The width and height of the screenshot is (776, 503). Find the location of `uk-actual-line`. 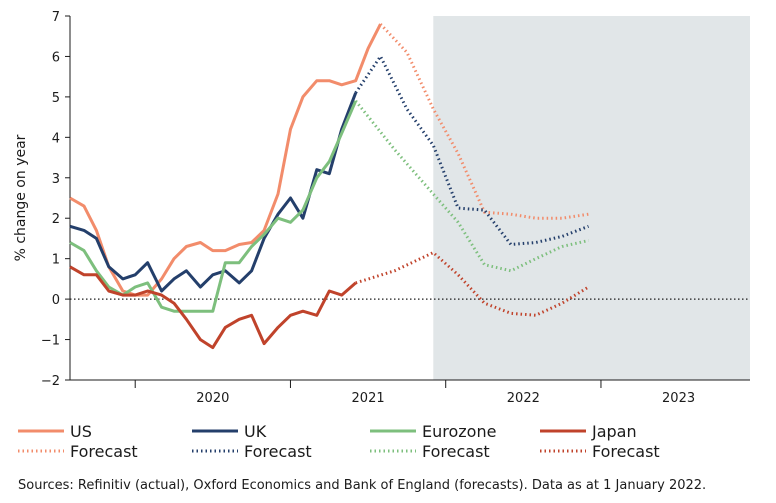

uk-actual-line is located at coordinates (213, 192).